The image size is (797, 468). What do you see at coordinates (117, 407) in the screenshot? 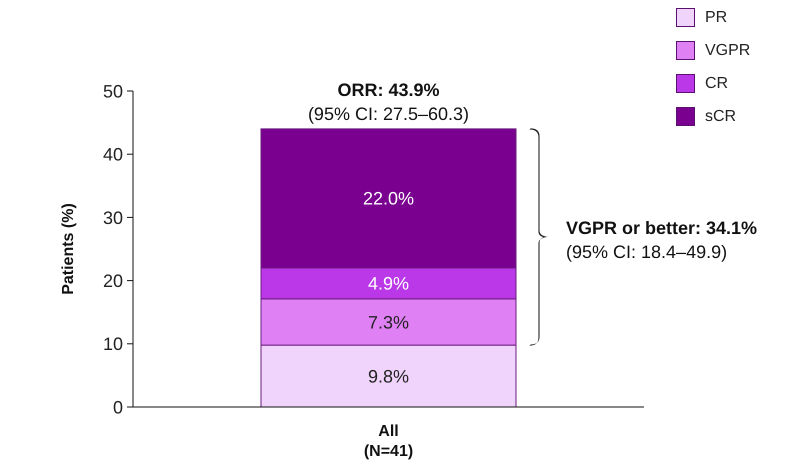
I see `y-tick-label: 0` at bounding box center [117, 407].